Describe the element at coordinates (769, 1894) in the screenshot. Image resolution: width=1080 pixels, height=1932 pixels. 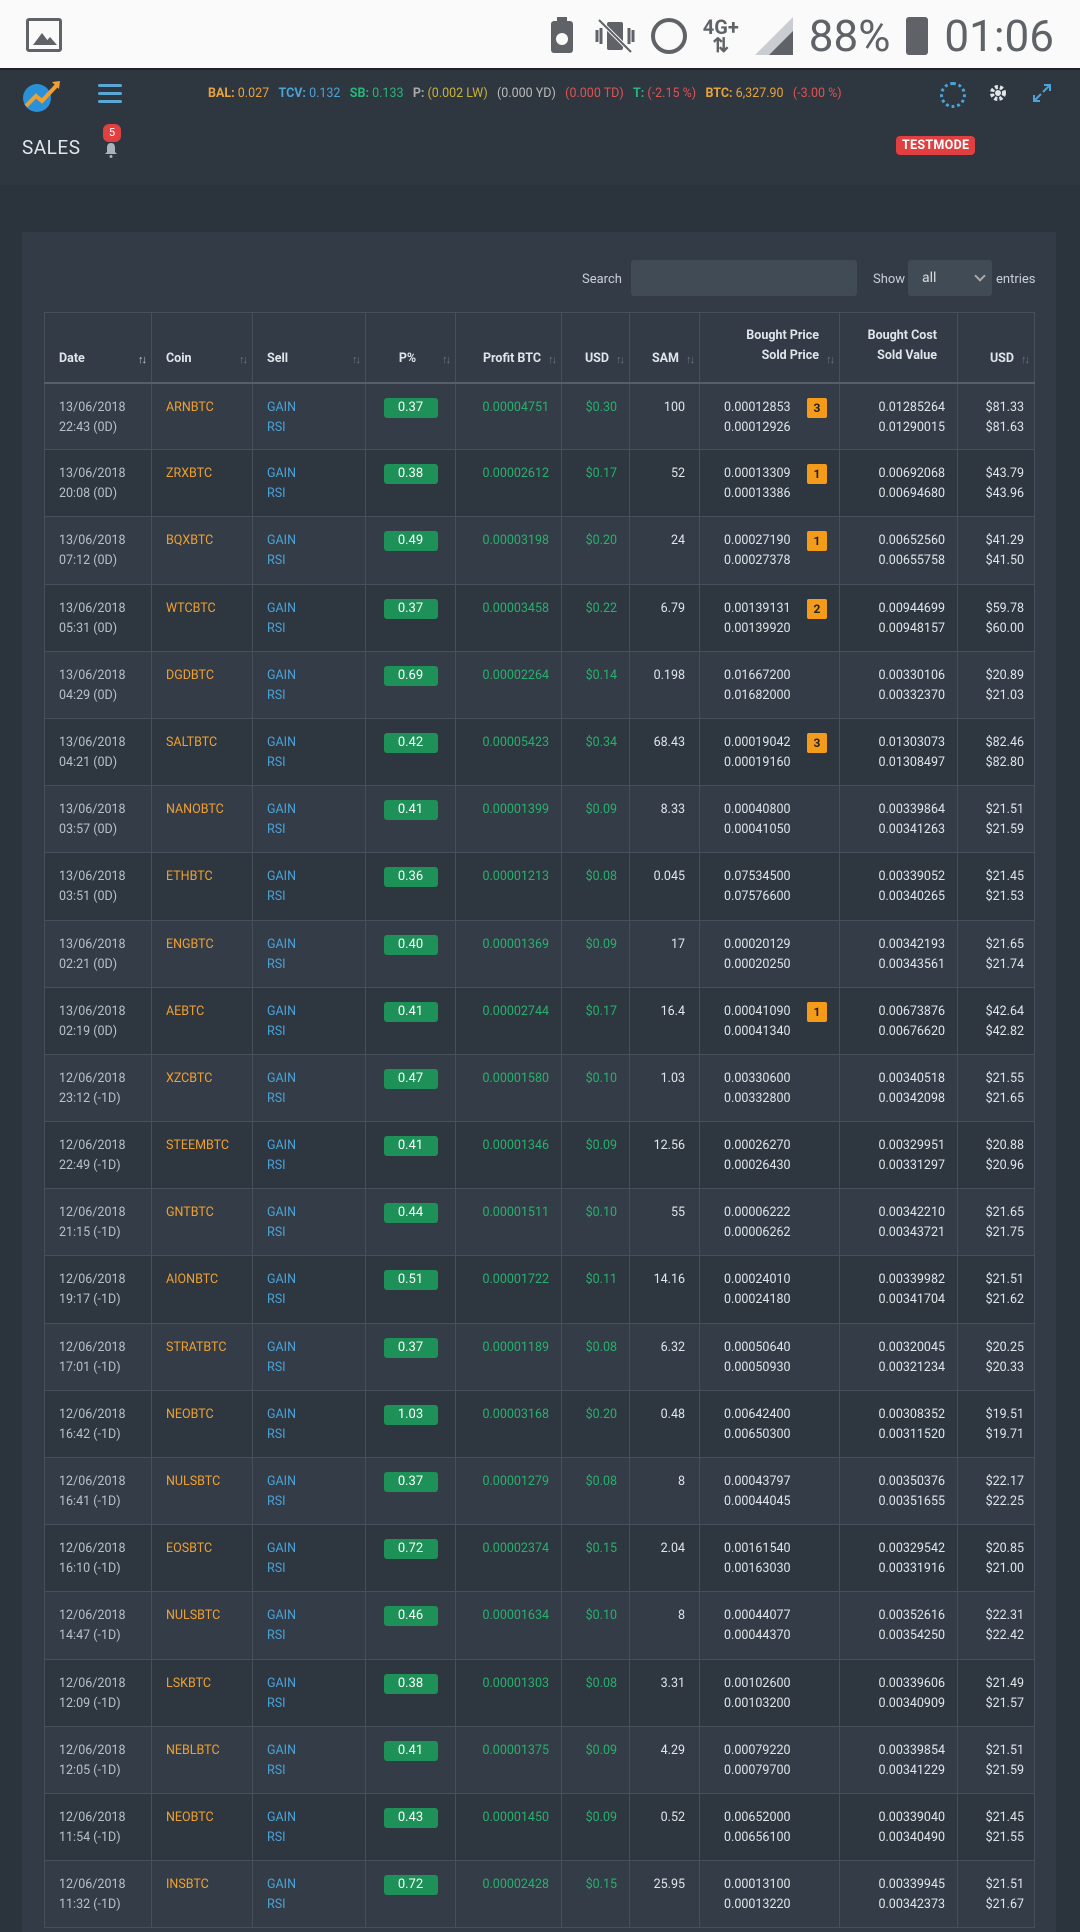
I see `price-cell: 0.00013100 0.00013220` at that location.